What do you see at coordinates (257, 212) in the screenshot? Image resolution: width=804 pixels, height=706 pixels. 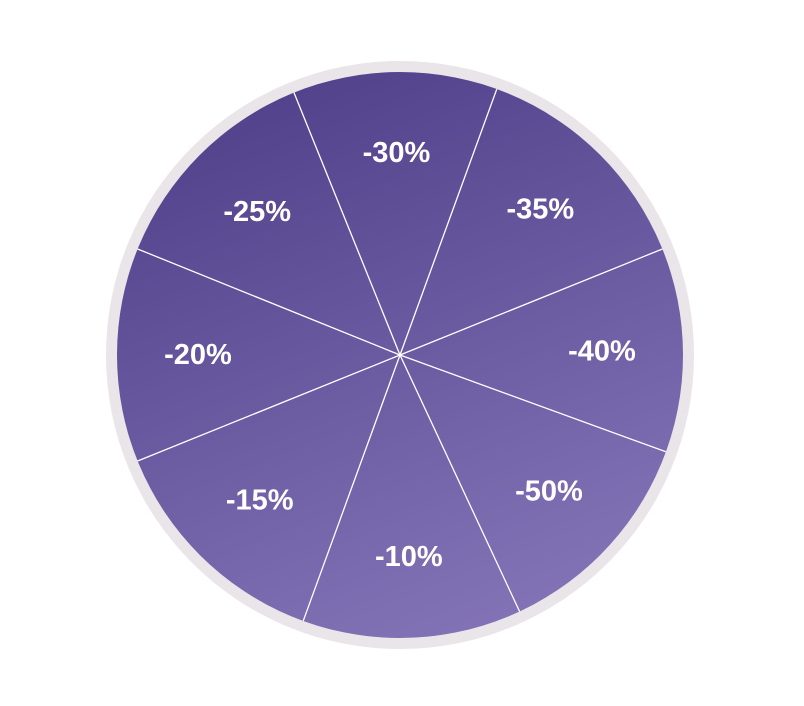 I see `segment-label: -25%` at bounding box center [257, 212].